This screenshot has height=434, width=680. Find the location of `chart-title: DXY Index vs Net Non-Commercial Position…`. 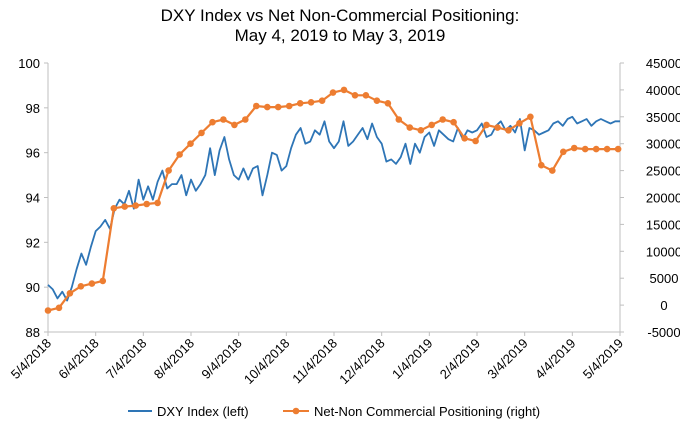

chart-title: DXY Index vs Net Non-Commercial Position… is located at coordinates (340, 15).